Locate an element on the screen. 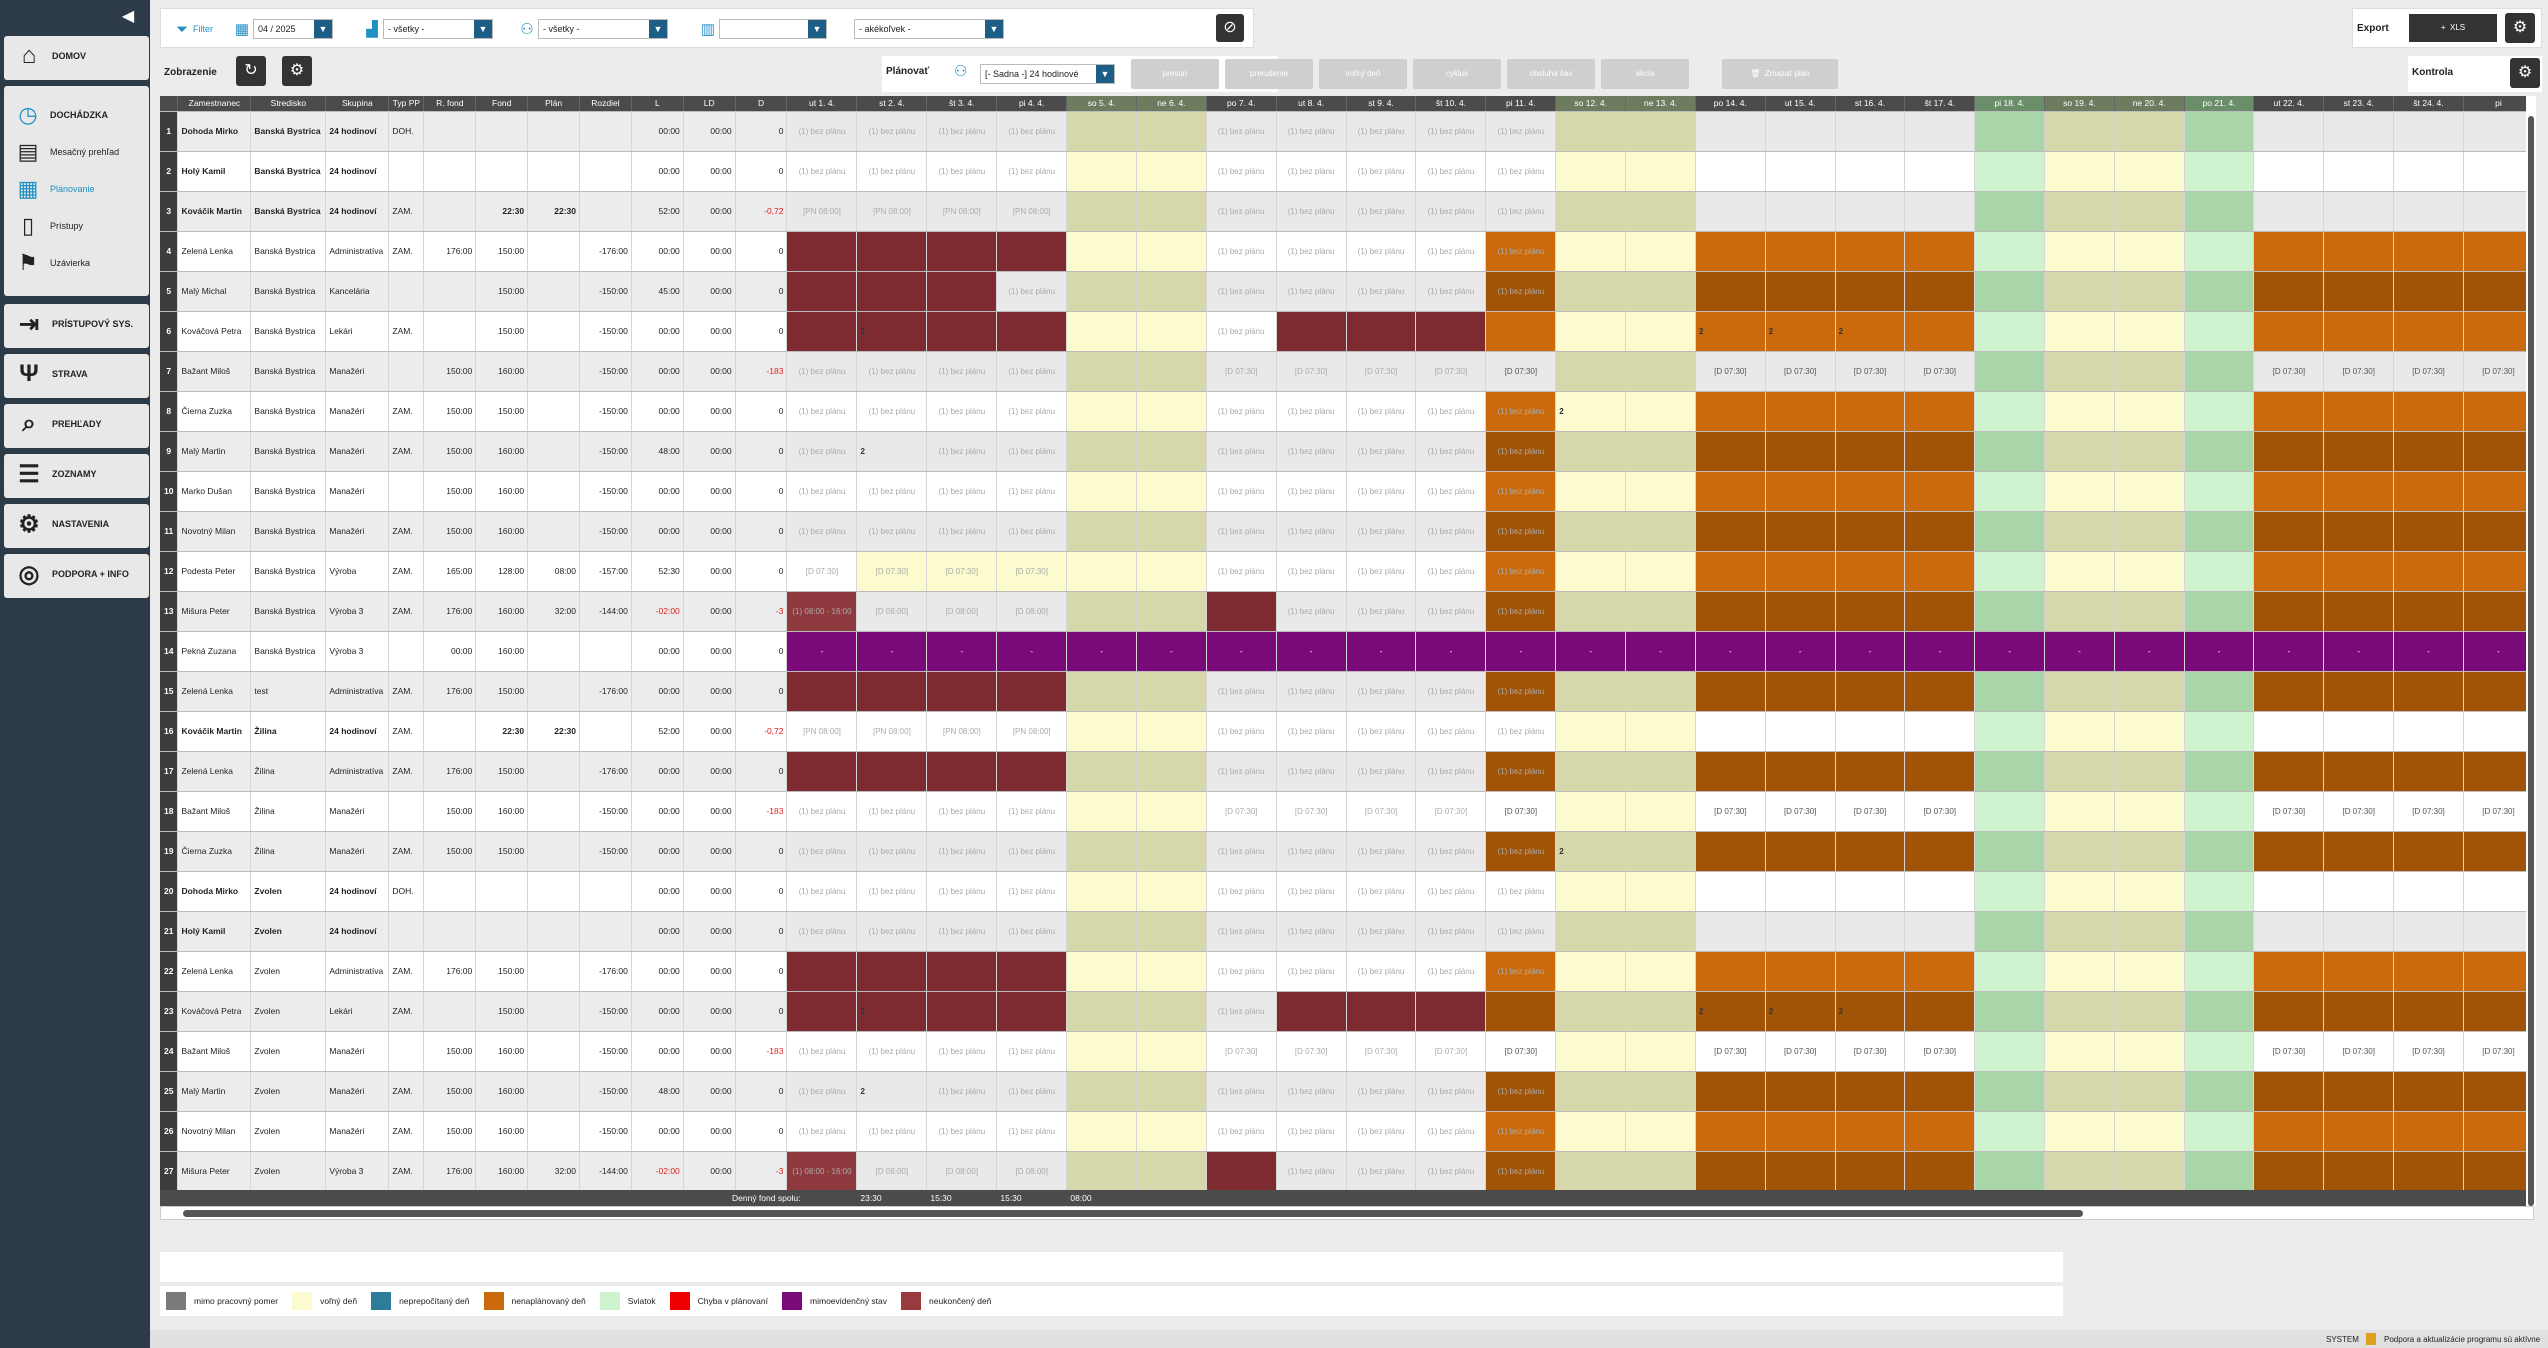  plan-select: [- Sadna -] 24 hodinové ▼ is located at coordinates (1047, 74).